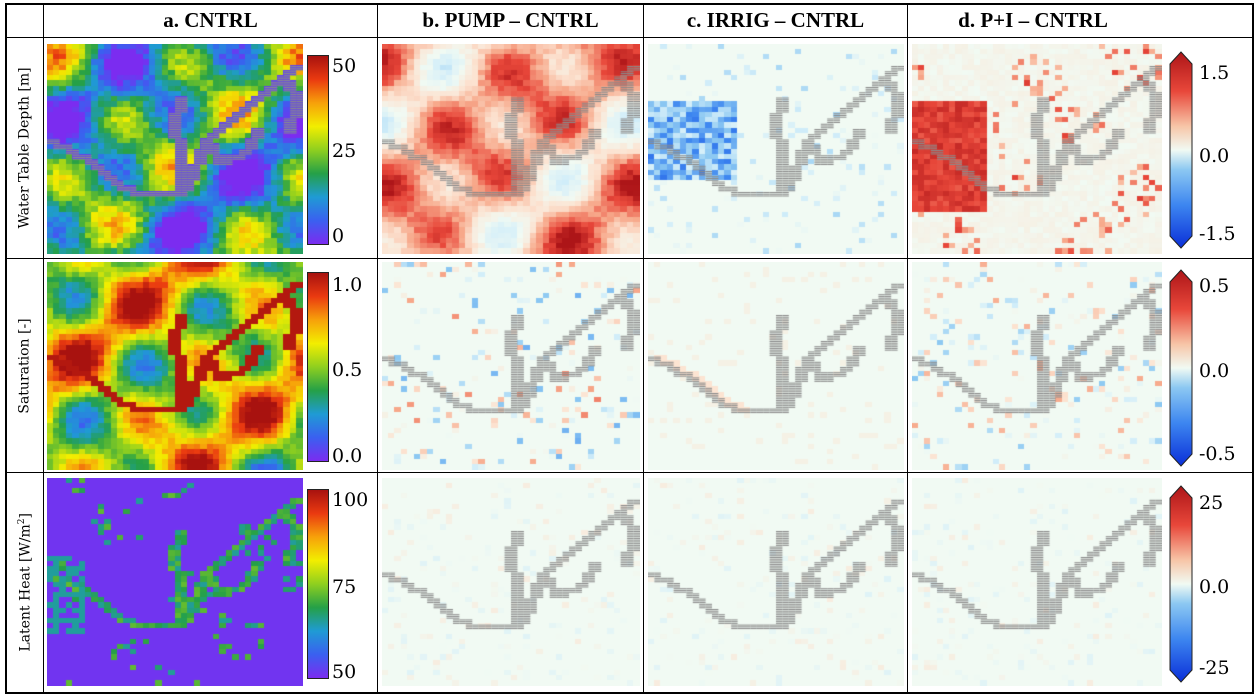 This screenshot has width=1259, height=697. I want to click on colorbar-tick-bottom: 0, so click(338, 236).